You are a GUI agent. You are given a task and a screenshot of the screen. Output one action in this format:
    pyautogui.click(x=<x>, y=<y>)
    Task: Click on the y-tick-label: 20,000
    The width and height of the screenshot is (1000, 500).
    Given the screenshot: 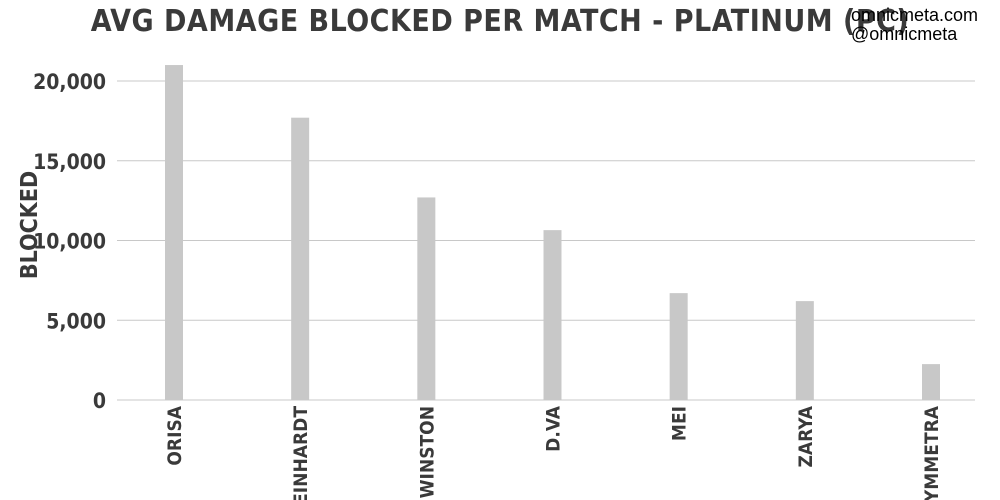 What is the action you would take?
    pyautogui.click(x=69, y=82)
    